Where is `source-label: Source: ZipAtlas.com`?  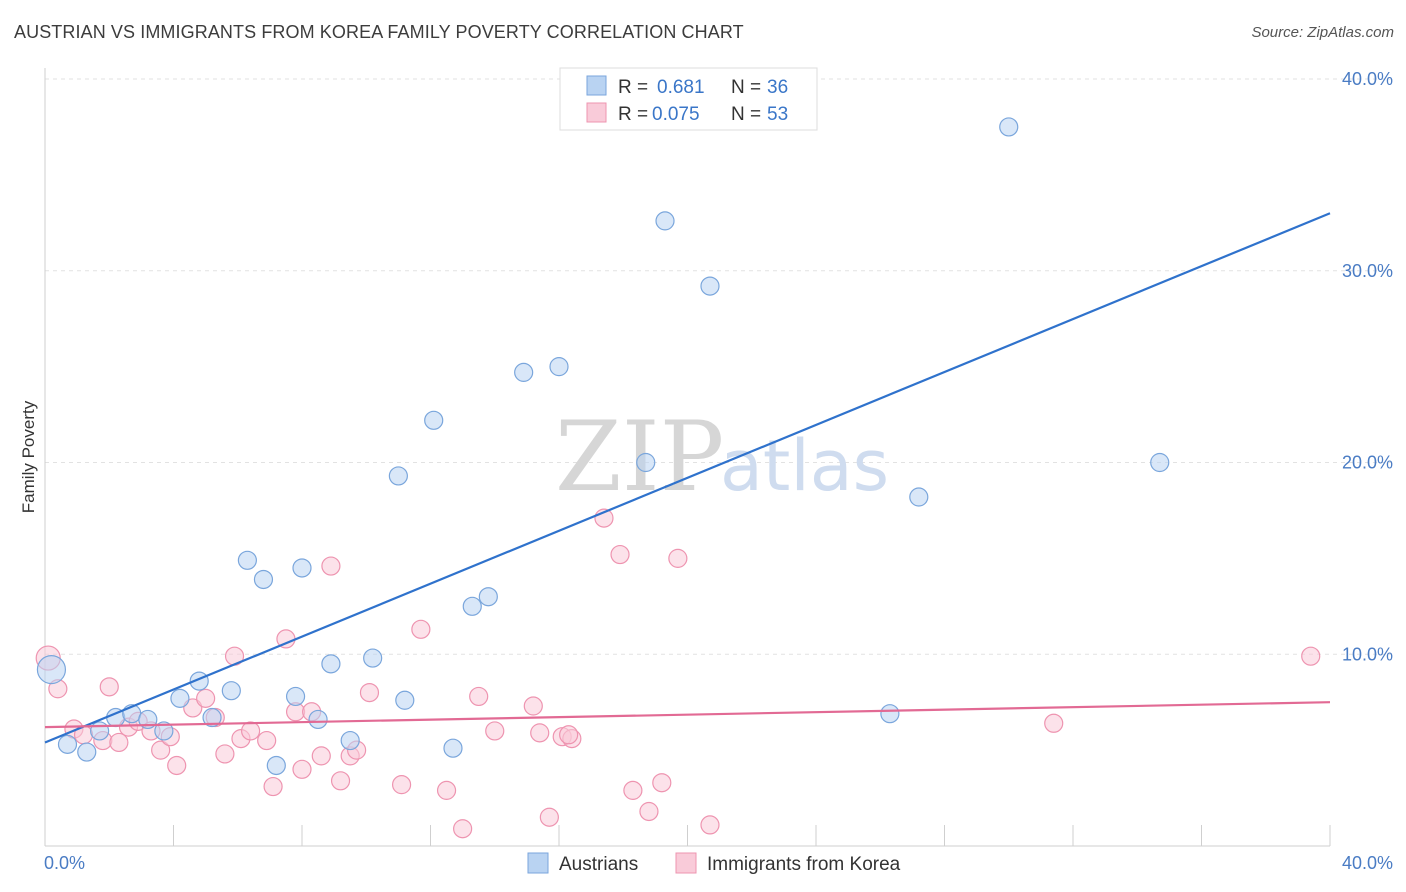
source-label: Source: ZipAtlas.com is located at coordinates (1322, 32).